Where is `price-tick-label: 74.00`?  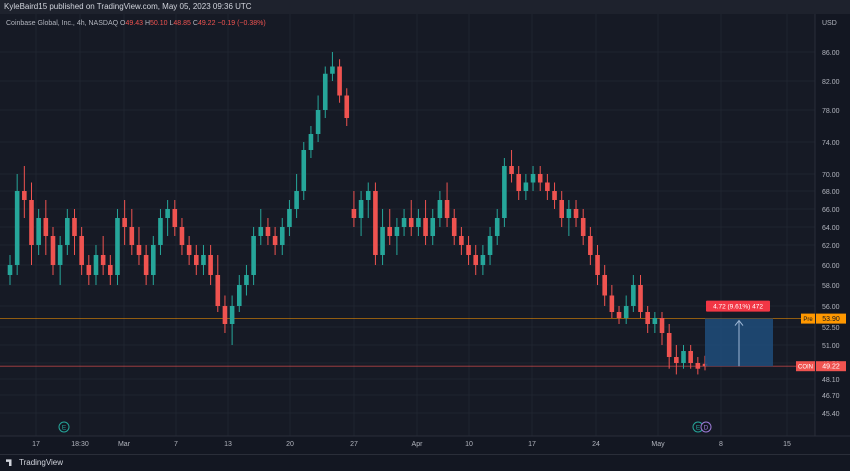
price-tick-label: 74.00 is located at coordinates (831, 143).